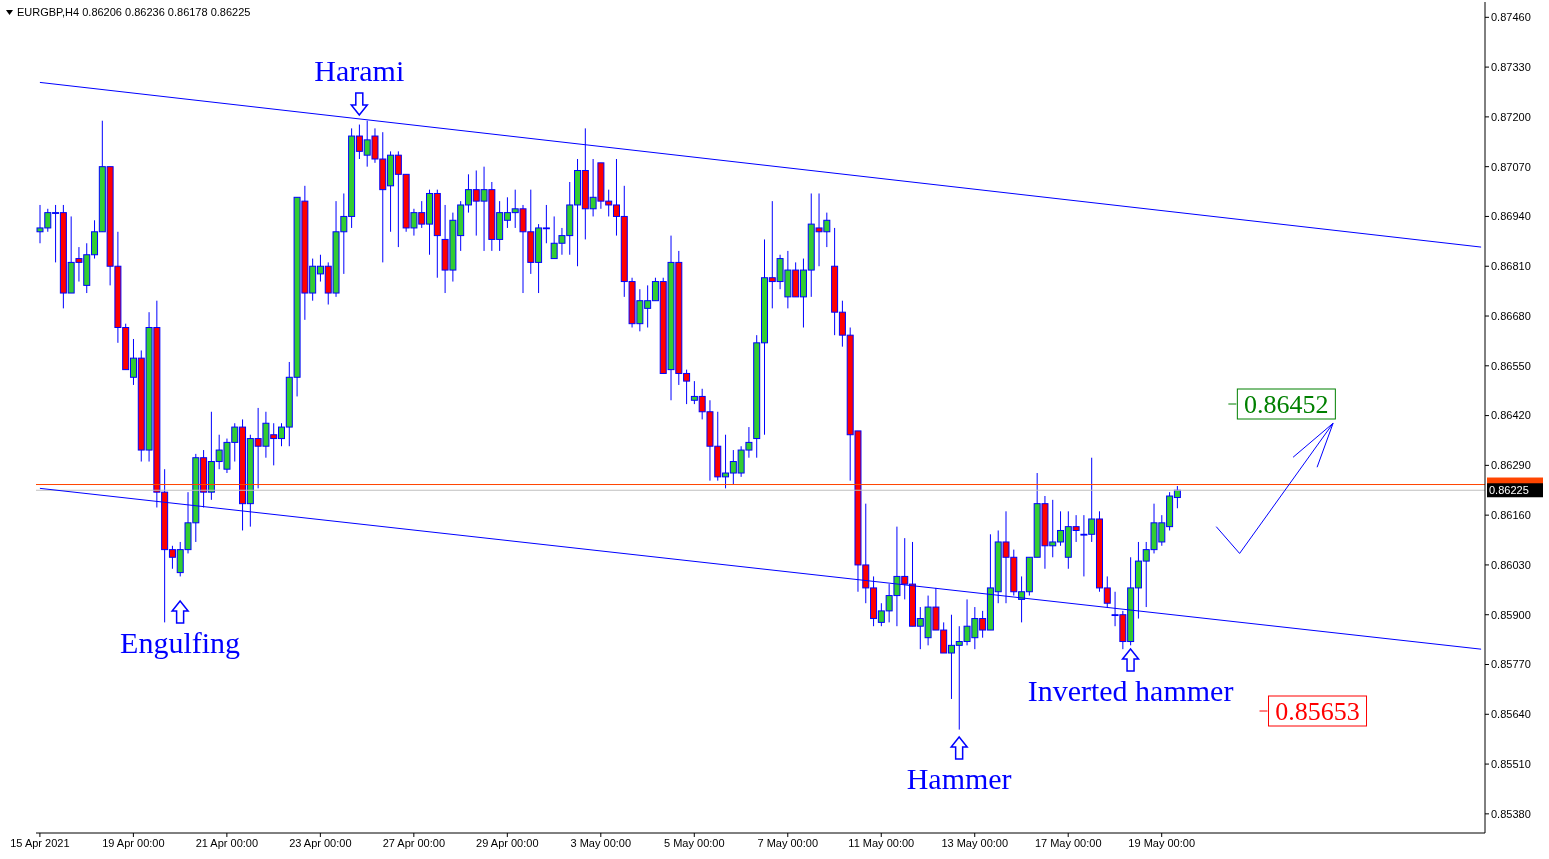  What do you see at coordinates (1511, 515) in the screenshot?
I see `y-tick-label: 0.86160` at bounding box center [1511, 515].